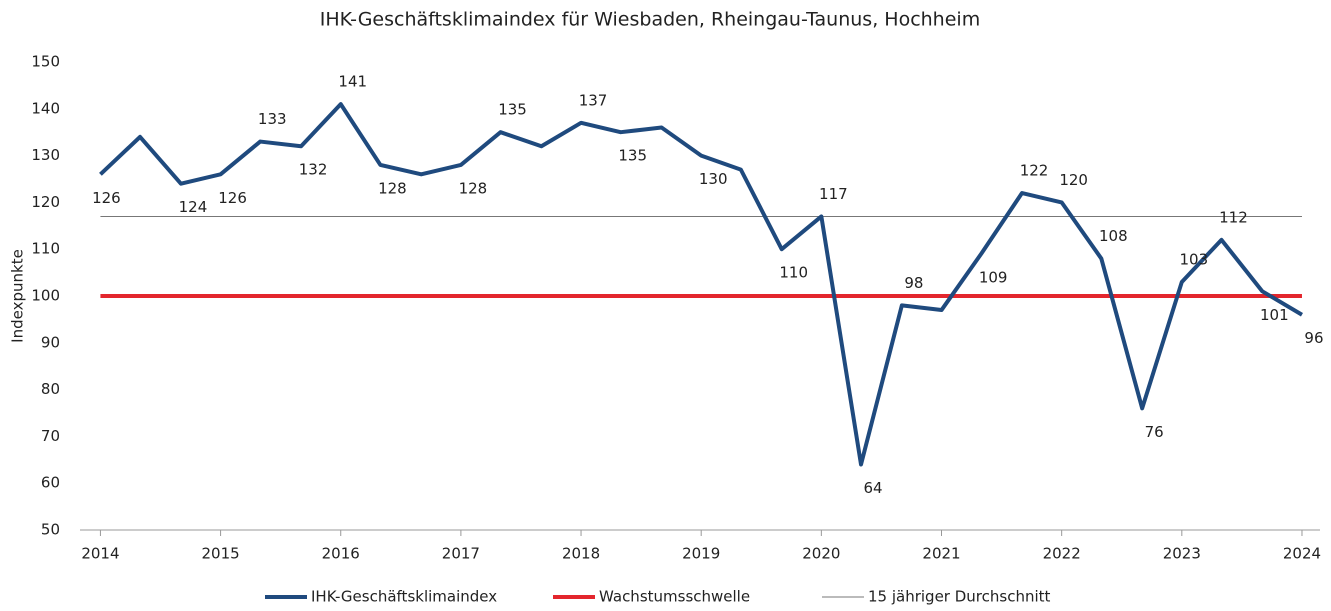 This screenshot has width=1331, height=611. What do you see at coordinates (1313, 338) in the screenshot?
I see `data-label: 96` at bounding box center [1313, 338].